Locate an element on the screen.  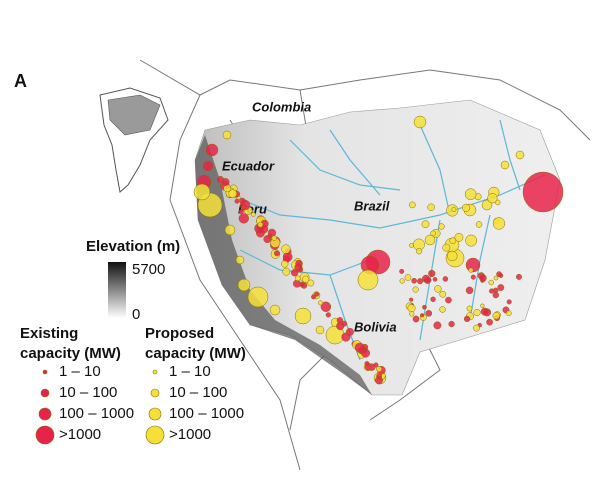
elevation-title: Elevation (m) is located at coordinates (133, 246).